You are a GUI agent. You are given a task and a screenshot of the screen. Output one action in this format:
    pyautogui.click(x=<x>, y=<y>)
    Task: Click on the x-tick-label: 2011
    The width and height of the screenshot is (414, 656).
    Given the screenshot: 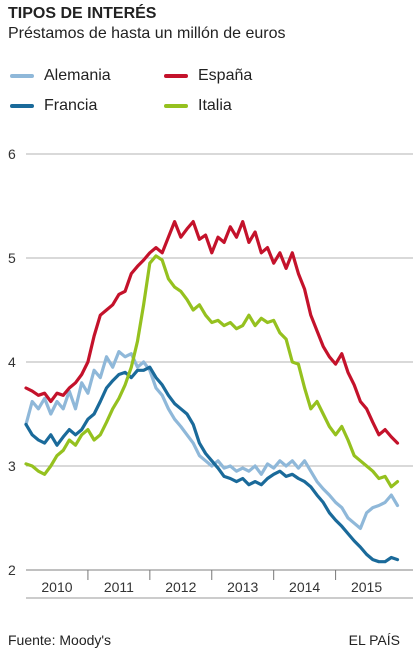 What is the action you would take?
    pyautogui.click(x=119, y=587)
    